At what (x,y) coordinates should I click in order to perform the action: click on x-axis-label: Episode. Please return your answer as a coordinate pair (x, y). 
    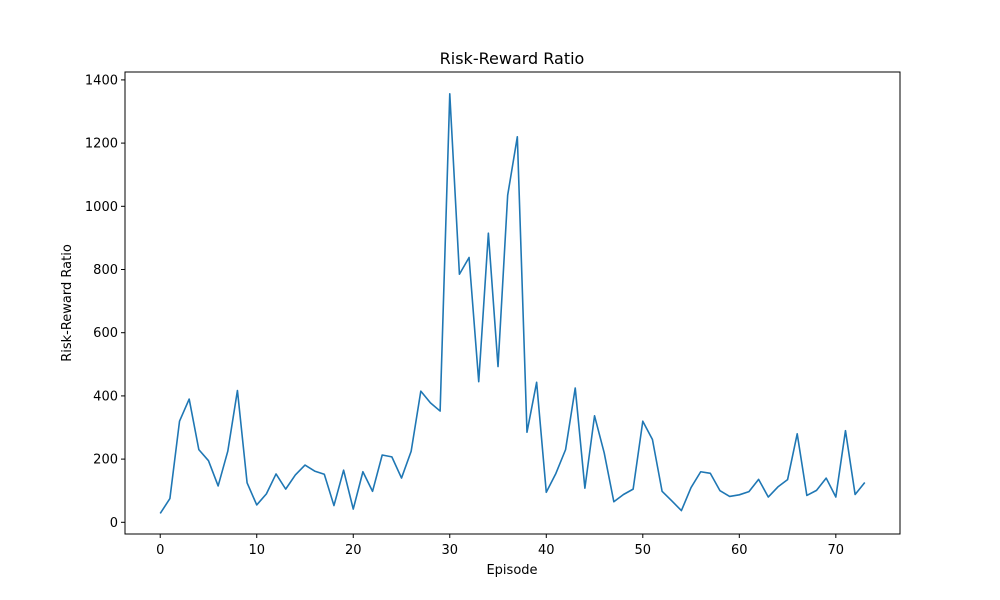
    Looking at the image, I should click on (511, 570).